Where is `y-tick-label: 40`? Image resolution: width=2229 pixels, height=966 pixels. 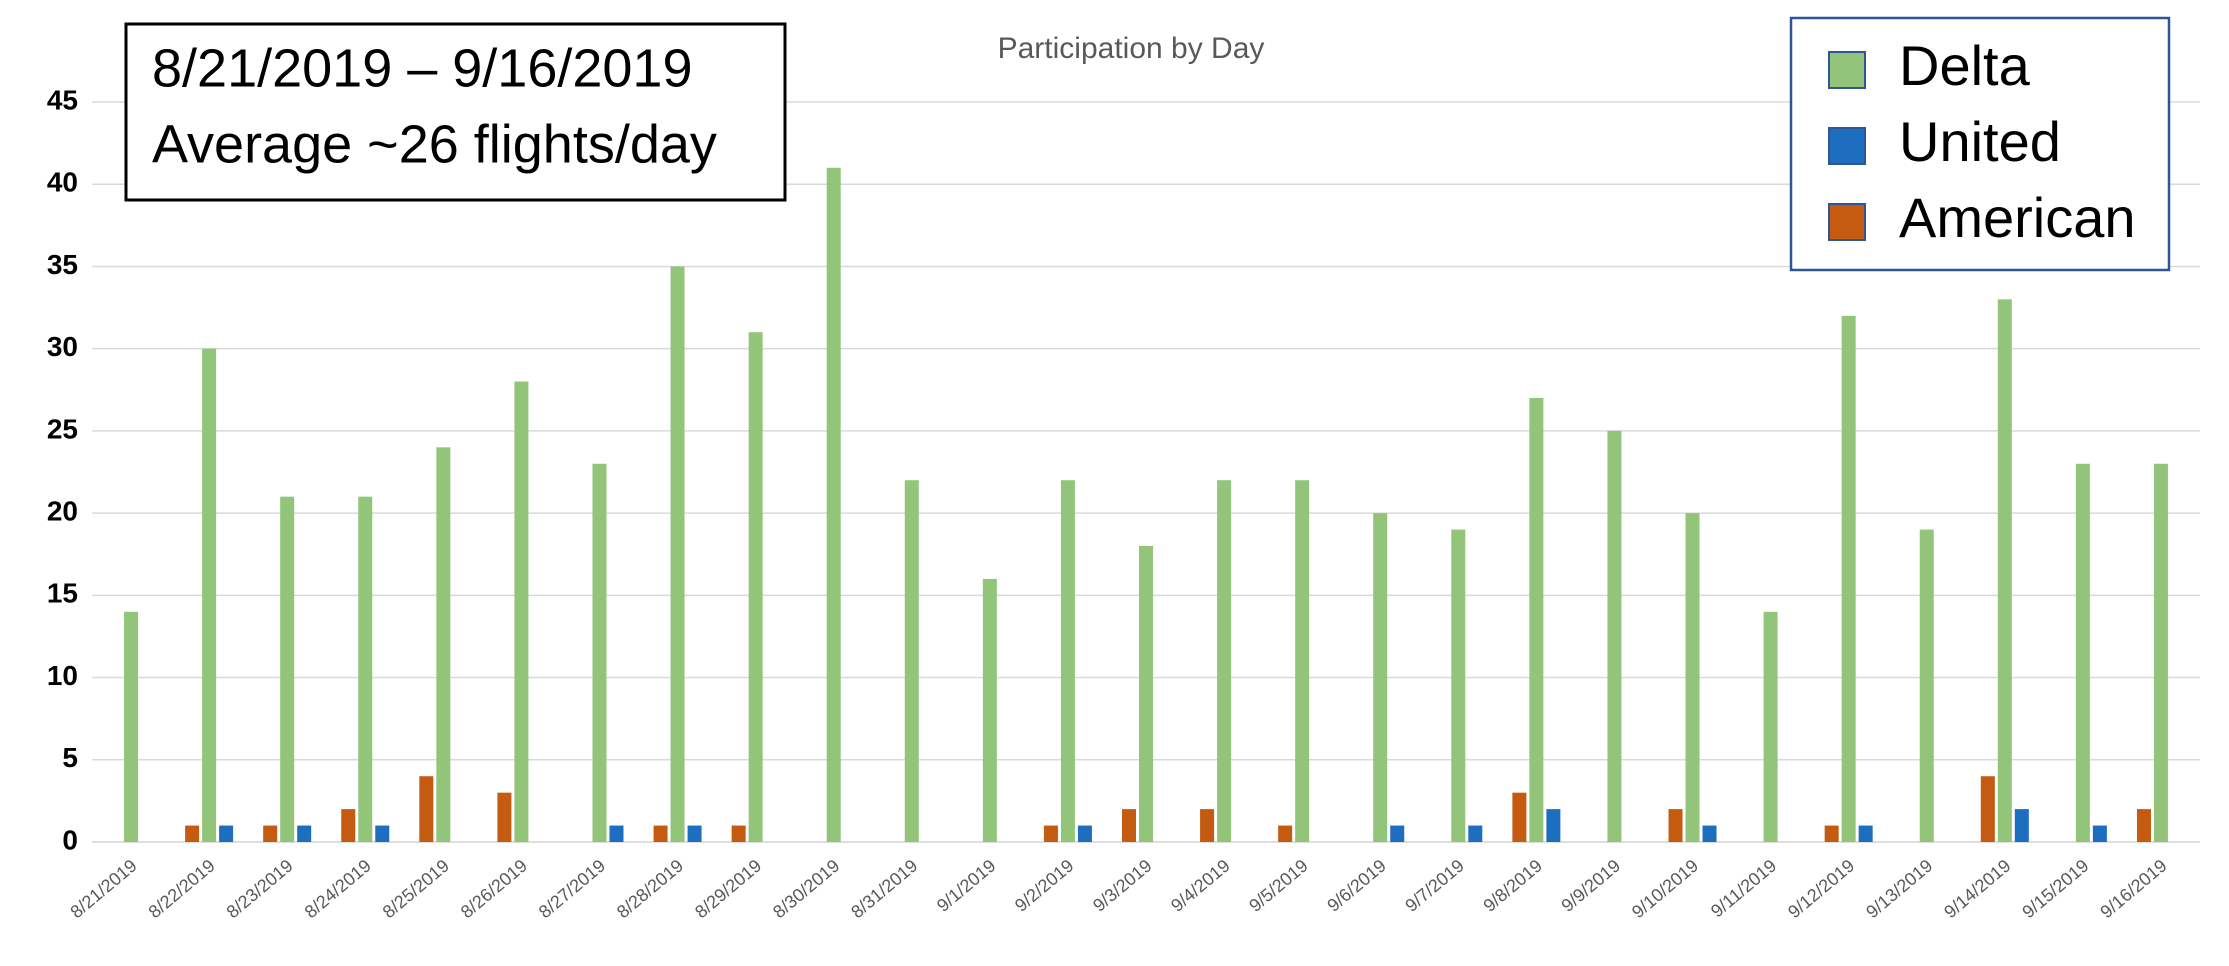
y-tick-label: 40 is located at coordinates (62, 182).